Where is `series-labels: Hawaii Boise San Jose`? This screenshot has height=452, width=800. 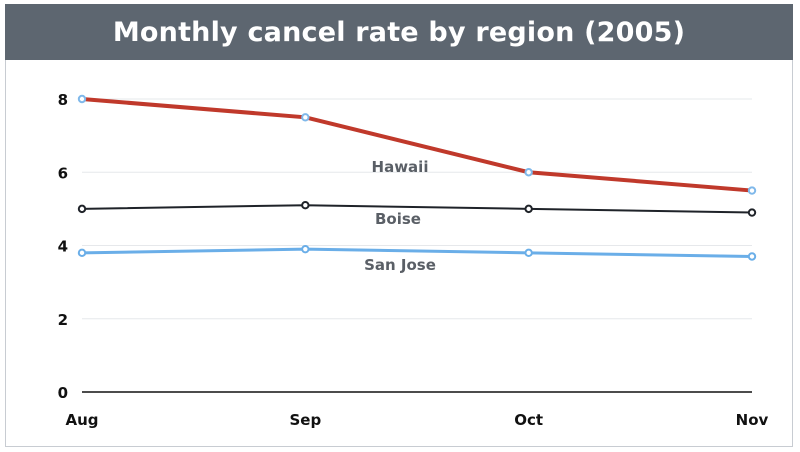 series-labels: Hawaii Boise San Jose is located at coordinates (400, 216).